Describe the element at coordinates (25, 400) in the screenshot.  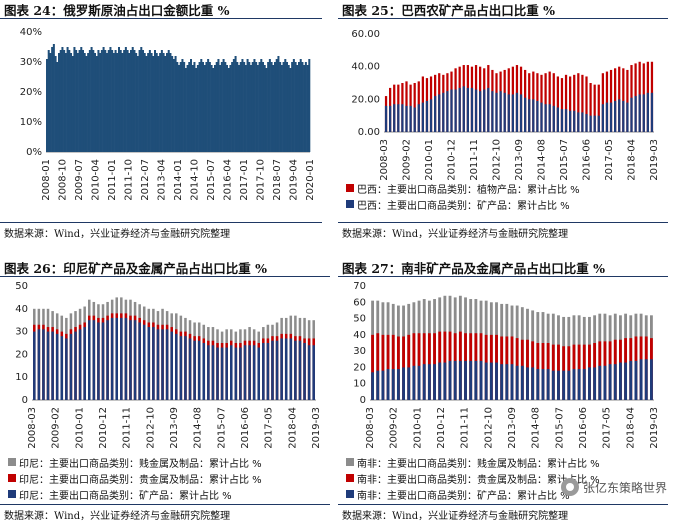
I see `y-tick-label: 0` at that location.